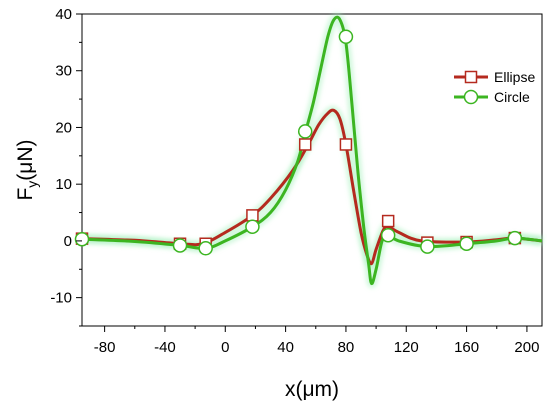 The height and width of the screenshot is (407, 550). I want to click on y-tick-label: 30, so click(63, 71).